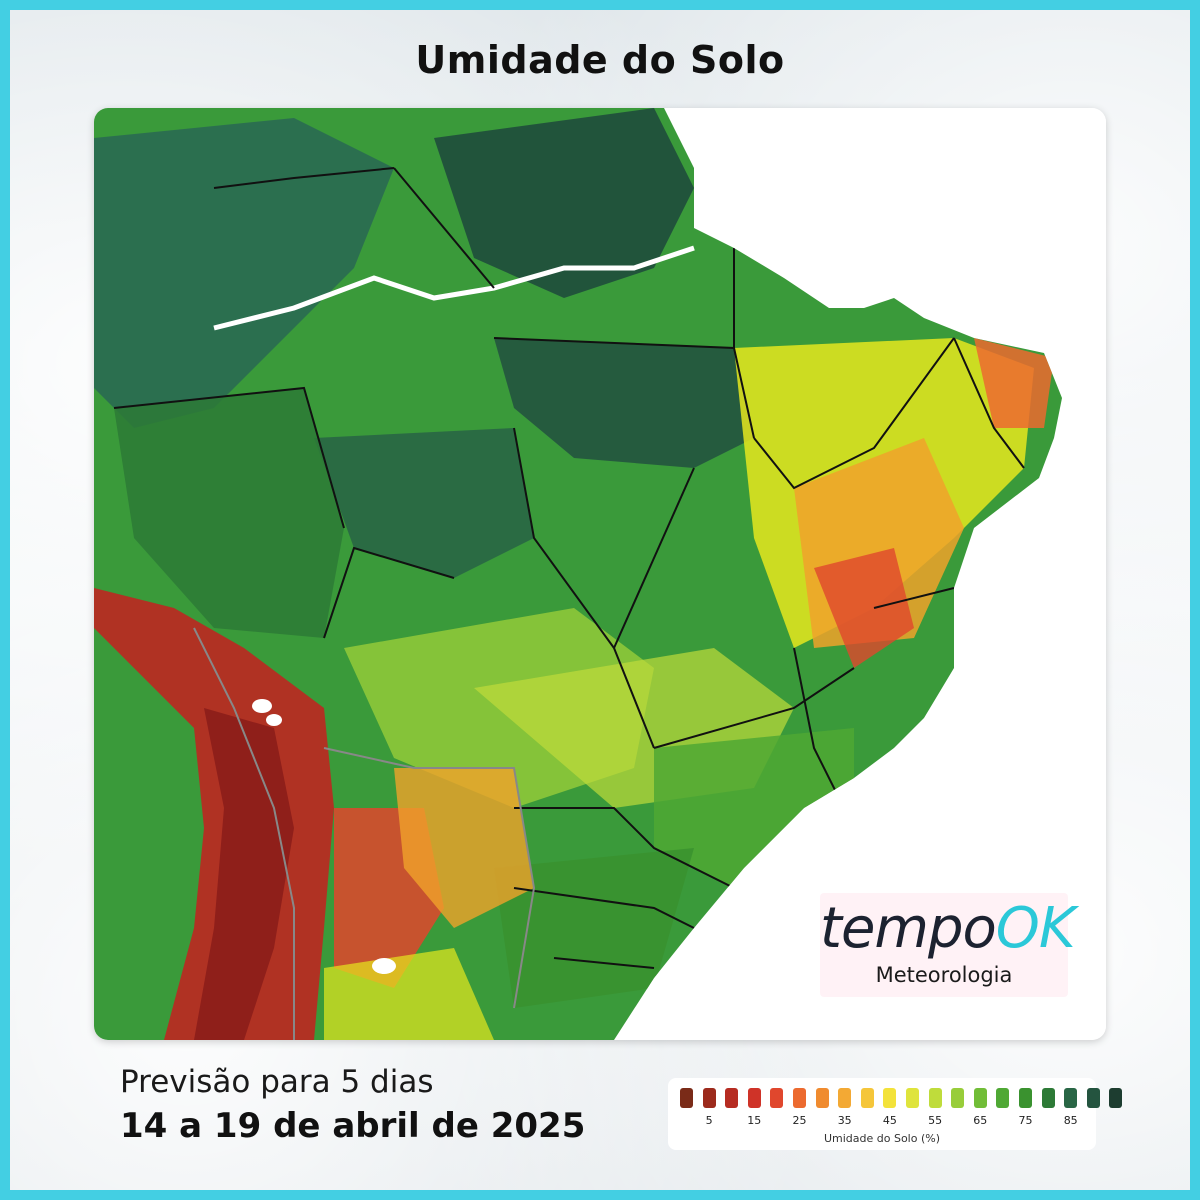  Describe the element at coordinates (624, 403) in the screenshot. I see `para-wet` at that location.